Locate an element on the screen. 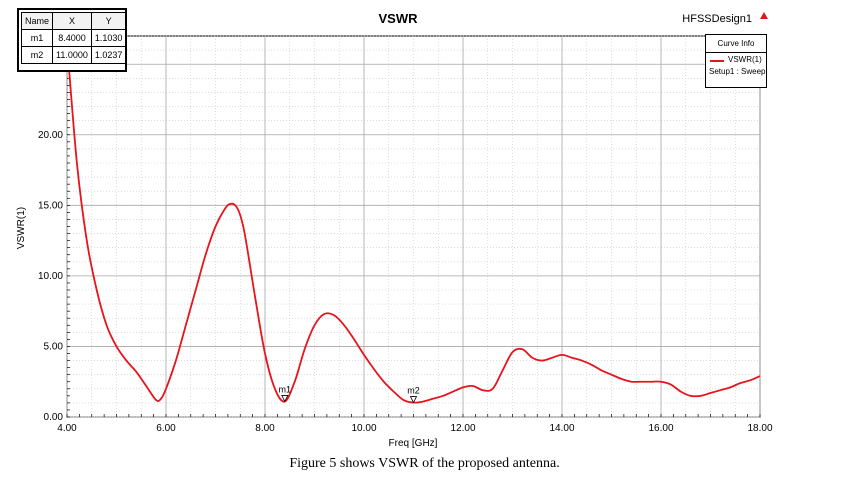 The width and height of the screenshot is (849, 482). x-tick-label: 12.00 is located at coordinates (462, 428).